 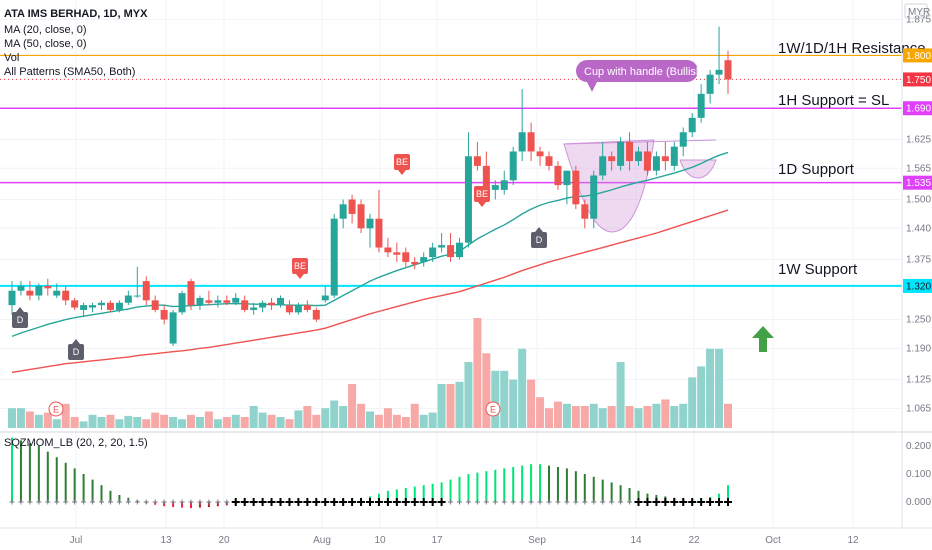 I want to click on be-marker: BE, so click(x=482, y=196).